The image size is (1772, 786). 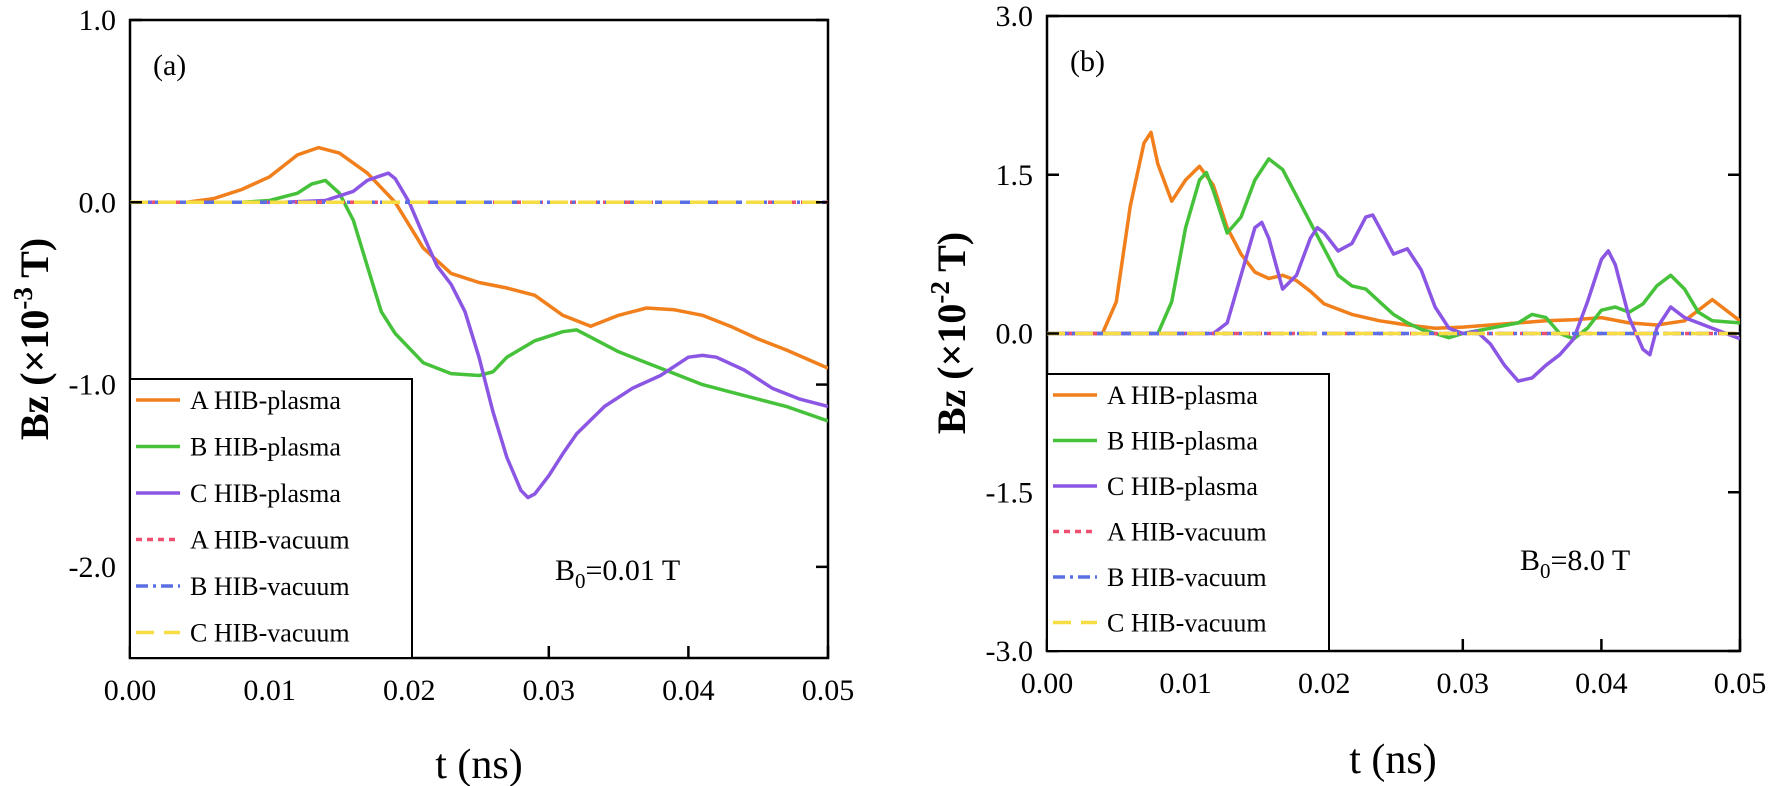 What do you see at coordinates (169, 65) in the screenshot?
I see `panel-tag-a: (a)` at bounding box center [169, 65].